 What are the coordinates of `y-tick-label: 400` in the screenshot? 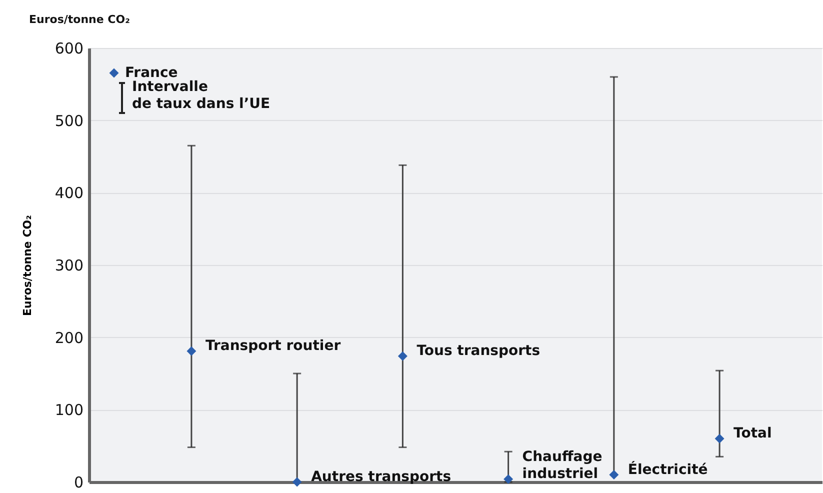 It's located at (69, 193).